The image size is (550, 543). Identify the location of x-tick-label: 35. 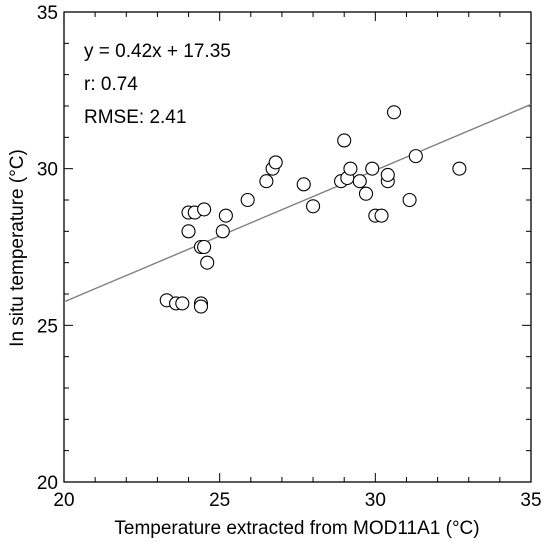
(530, 500).